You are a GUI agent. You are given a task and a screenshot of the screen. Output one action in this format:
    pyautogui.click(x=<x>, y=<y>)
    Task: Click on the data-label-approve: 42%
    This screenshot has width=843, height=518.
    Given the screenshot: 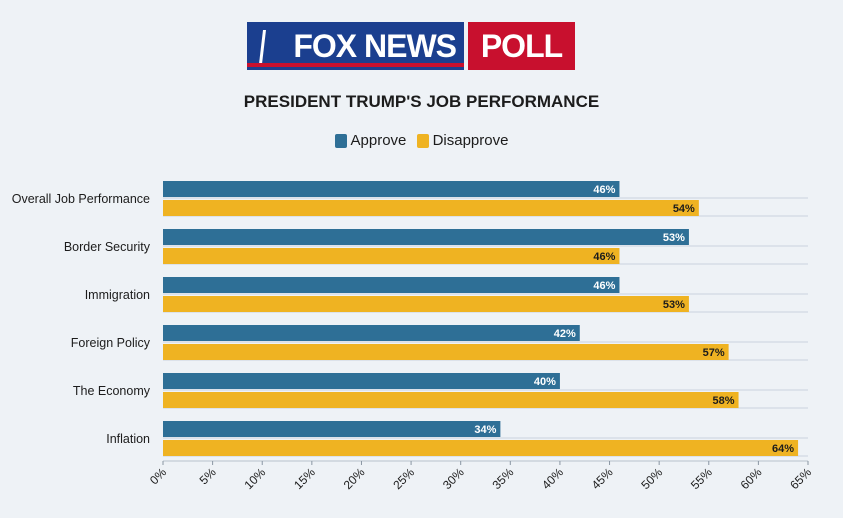 What is the action you would take?
    pyautogui.click(x=565, y=334)
    